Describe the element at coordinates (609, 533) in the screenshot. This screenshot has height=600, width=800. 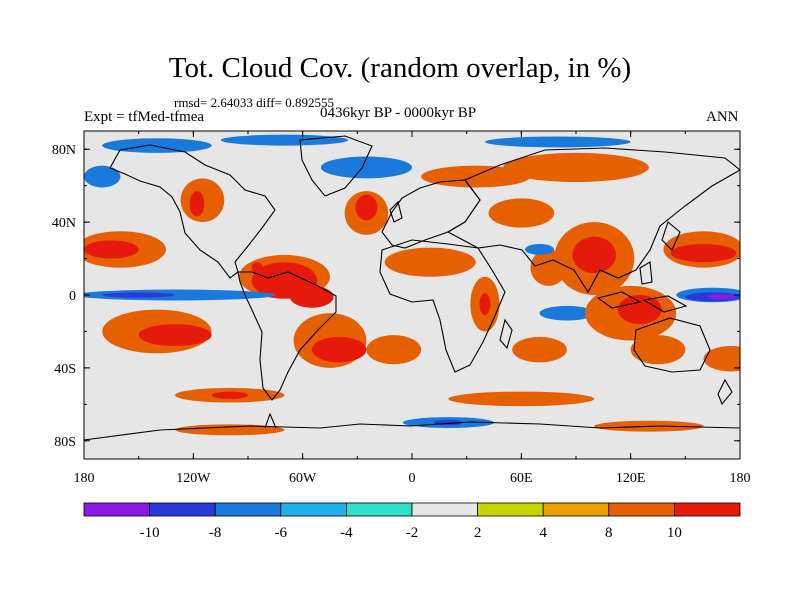
I see `colorbar-label: 8` at that location.